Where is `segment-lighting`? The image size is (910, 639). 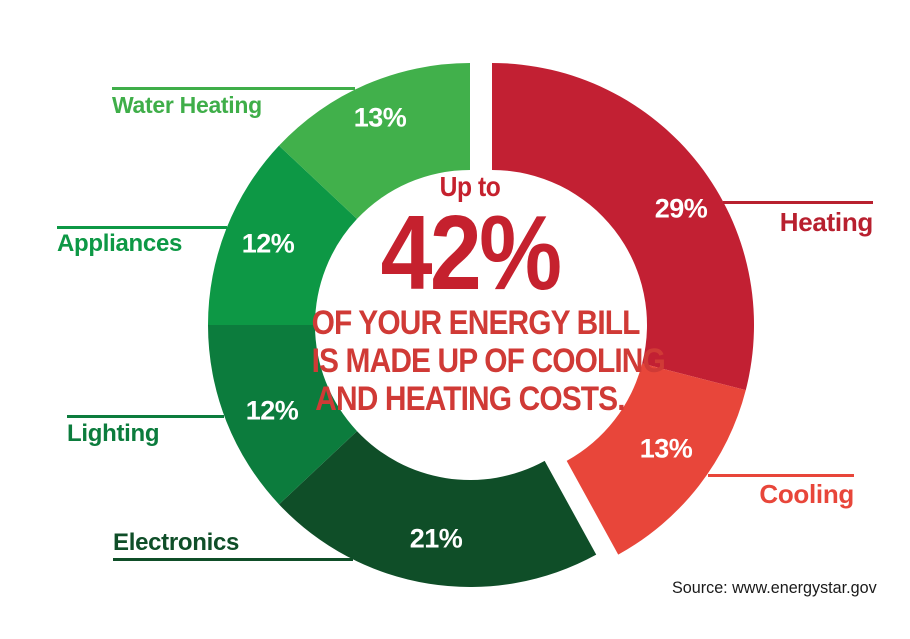
segment-lighting is located at coordinates (283, 415).